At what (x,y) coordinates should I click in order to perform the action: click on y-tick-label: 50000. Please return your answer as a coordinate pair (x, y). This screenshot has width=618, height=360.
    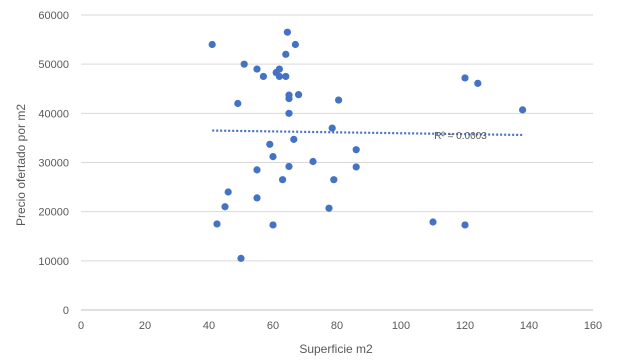
    Looking at the image, I should click on (53, 65).